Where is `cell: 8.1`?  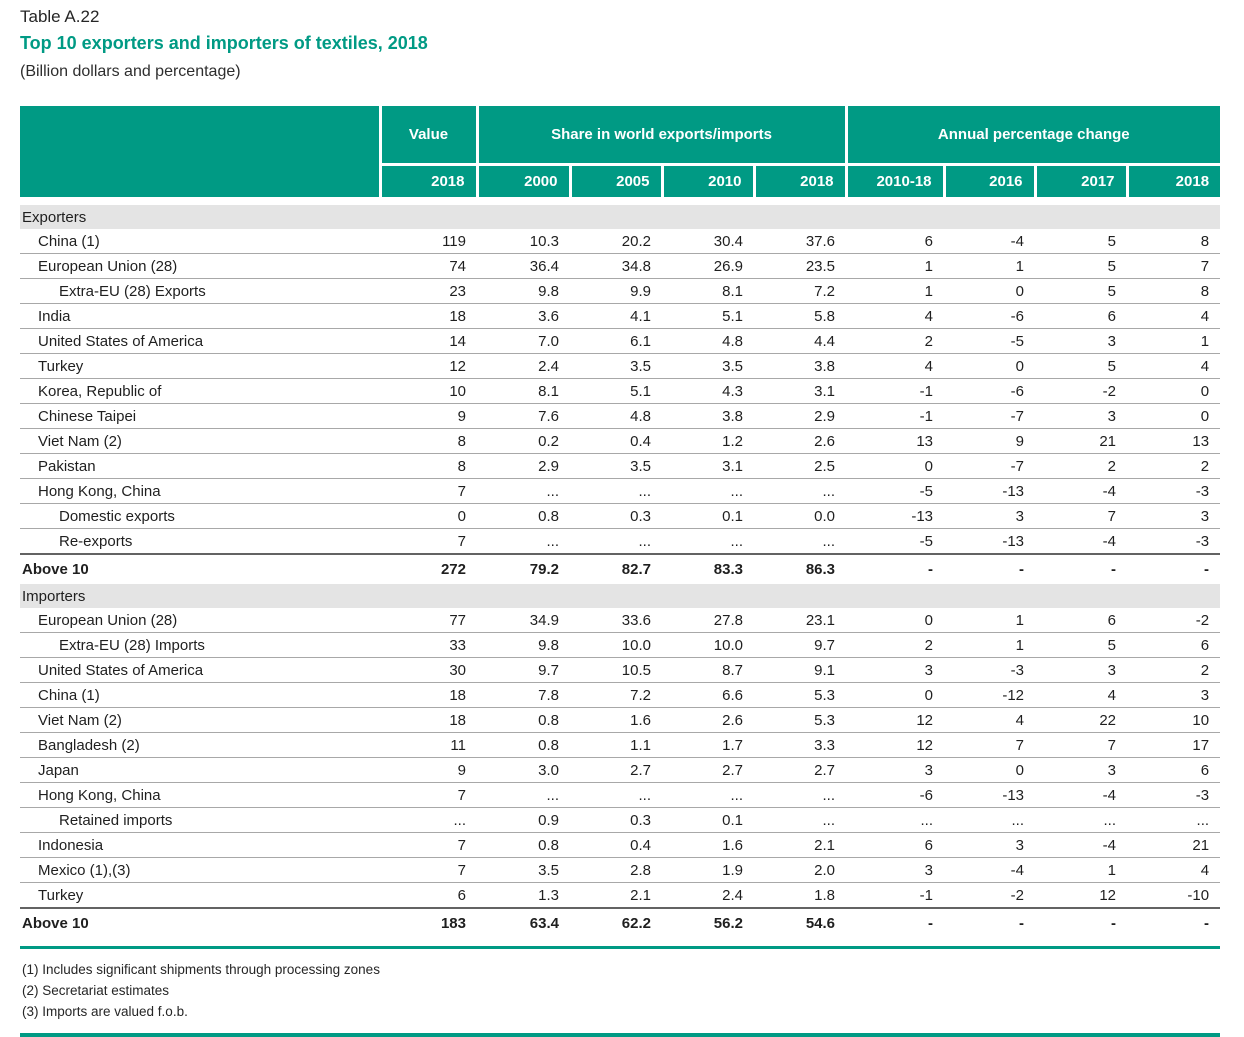
cell: 8.1 is located at coordinates (523, 391).